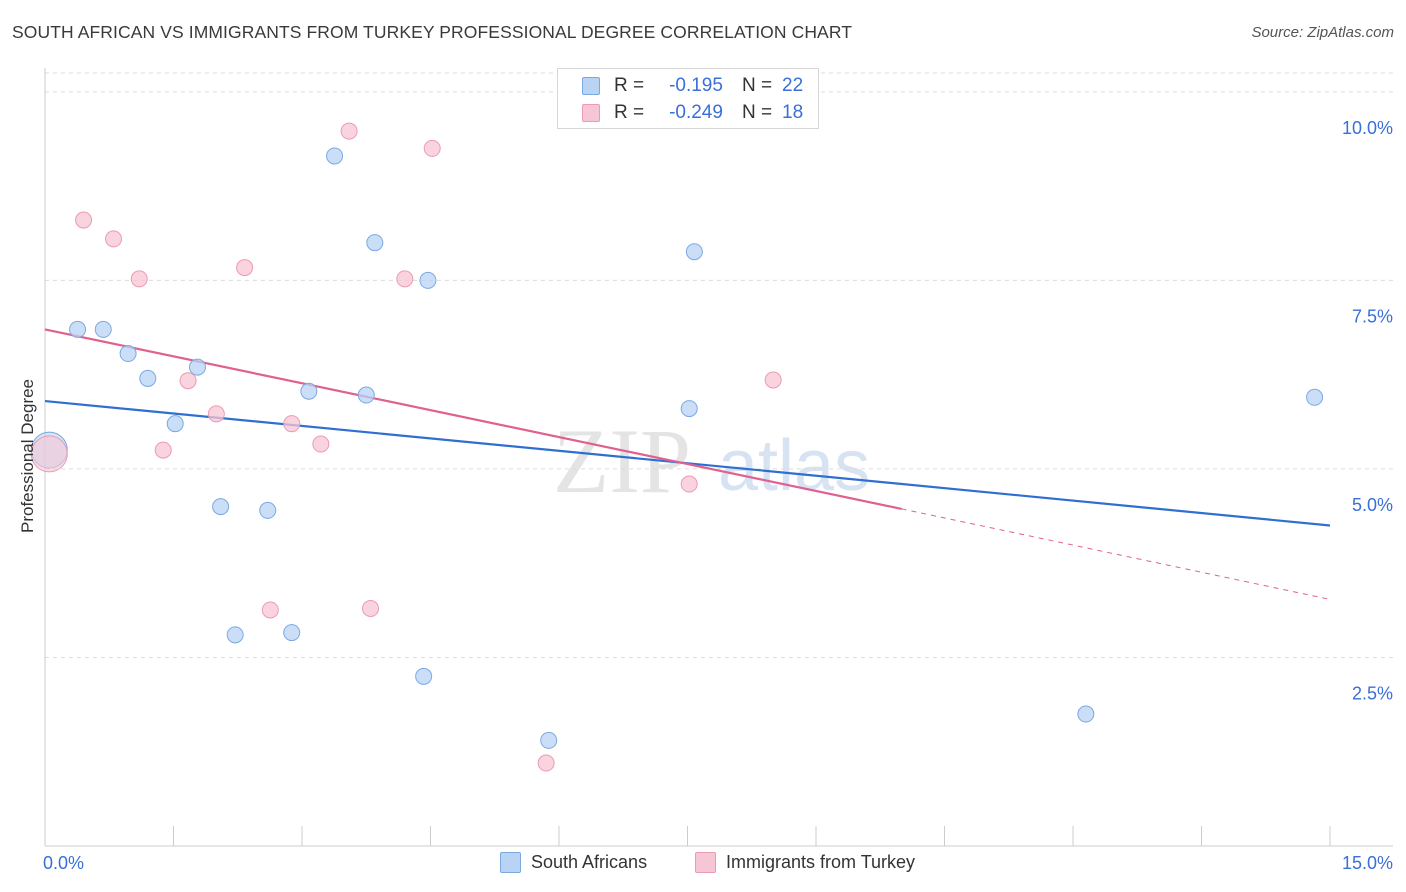  Describe the element at coordinates (821, 862) in the screenshot. I see `legend-label-turkey: Immigrants from Turkey` at that location.